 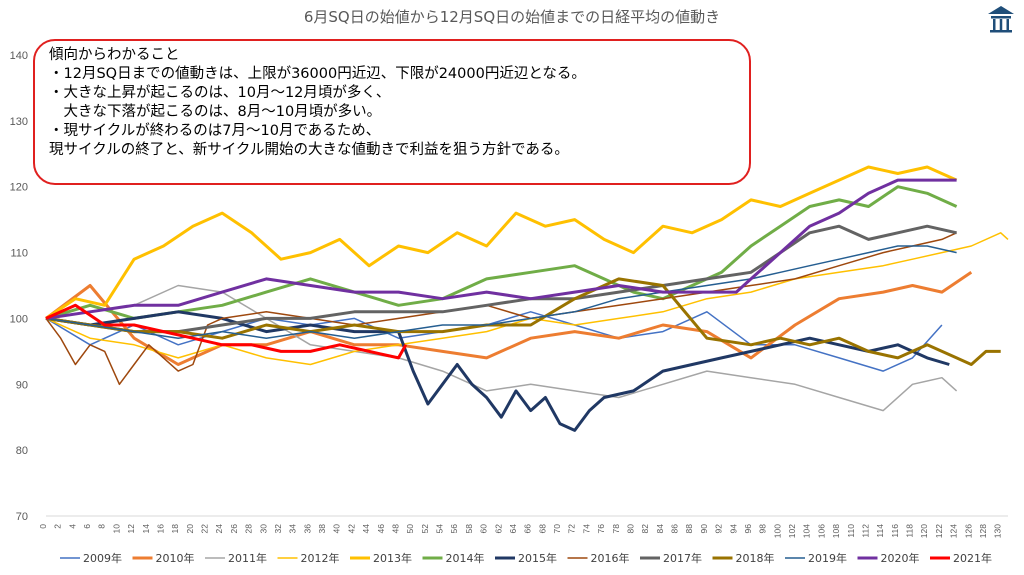 What do you see at coordinates (307, 529) in the screenshot?
I see `x-tick-label: 36` at bounding box center [307, 529].